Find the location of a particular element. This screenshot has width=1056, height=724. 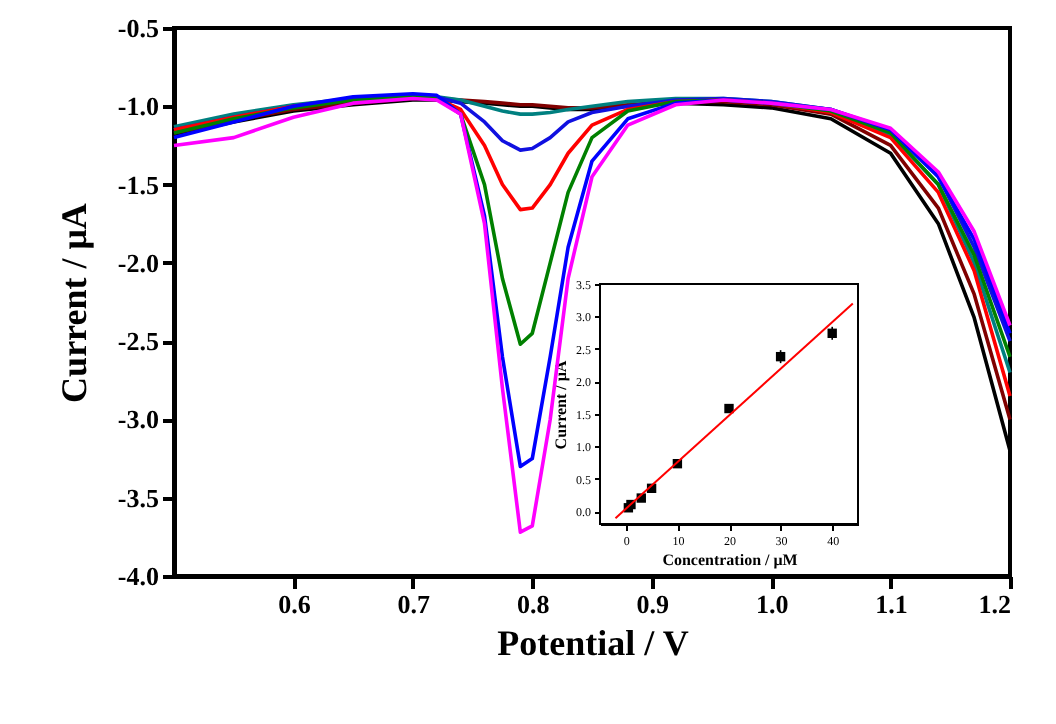

x-tick-label: 0.7 is located at coordinates (414, 604).